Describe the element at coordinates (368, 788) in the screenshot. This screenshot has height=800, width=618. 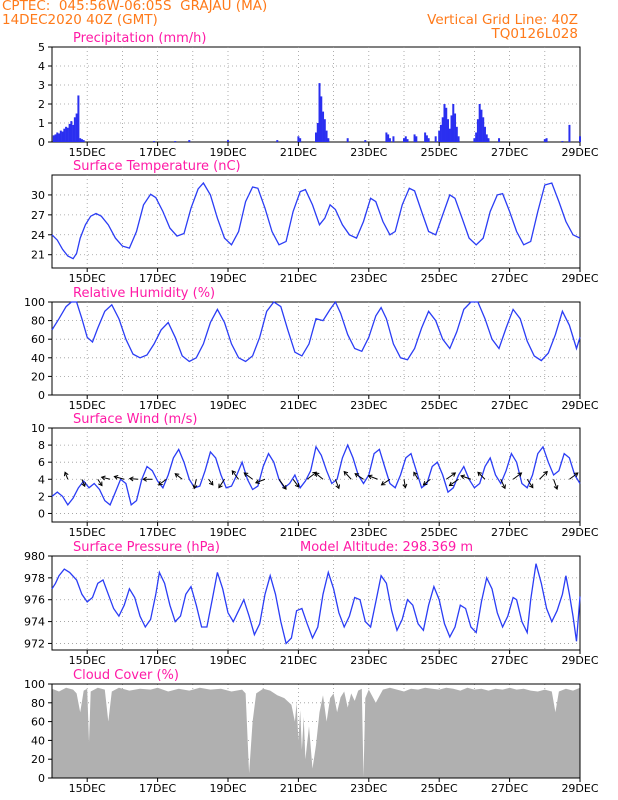
I see `cloud-xtick-label: 23DEC` at that location.